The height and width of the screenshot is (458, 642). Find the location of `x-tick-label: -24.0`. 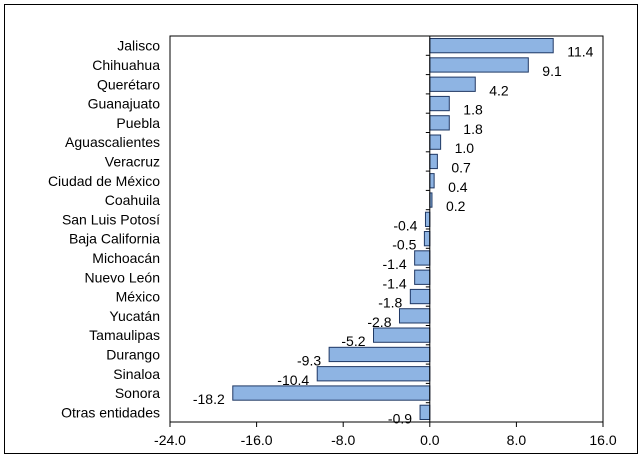

x-tick-label: -24.0 is located at coordinates (170, 440).